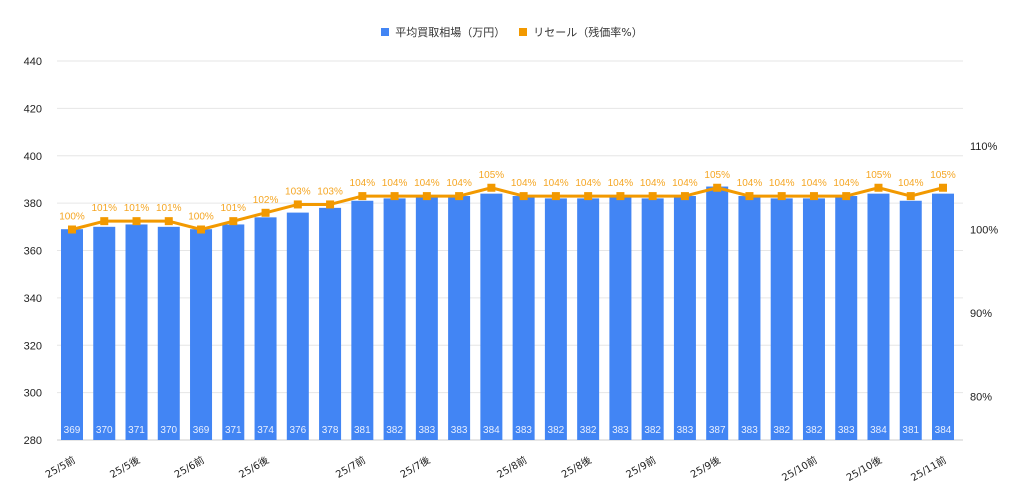  What do you see at coordinates (864, 468) in the screenshot?
I see `x-axis-tick: 25/10後` at bounding box center [864, 468].